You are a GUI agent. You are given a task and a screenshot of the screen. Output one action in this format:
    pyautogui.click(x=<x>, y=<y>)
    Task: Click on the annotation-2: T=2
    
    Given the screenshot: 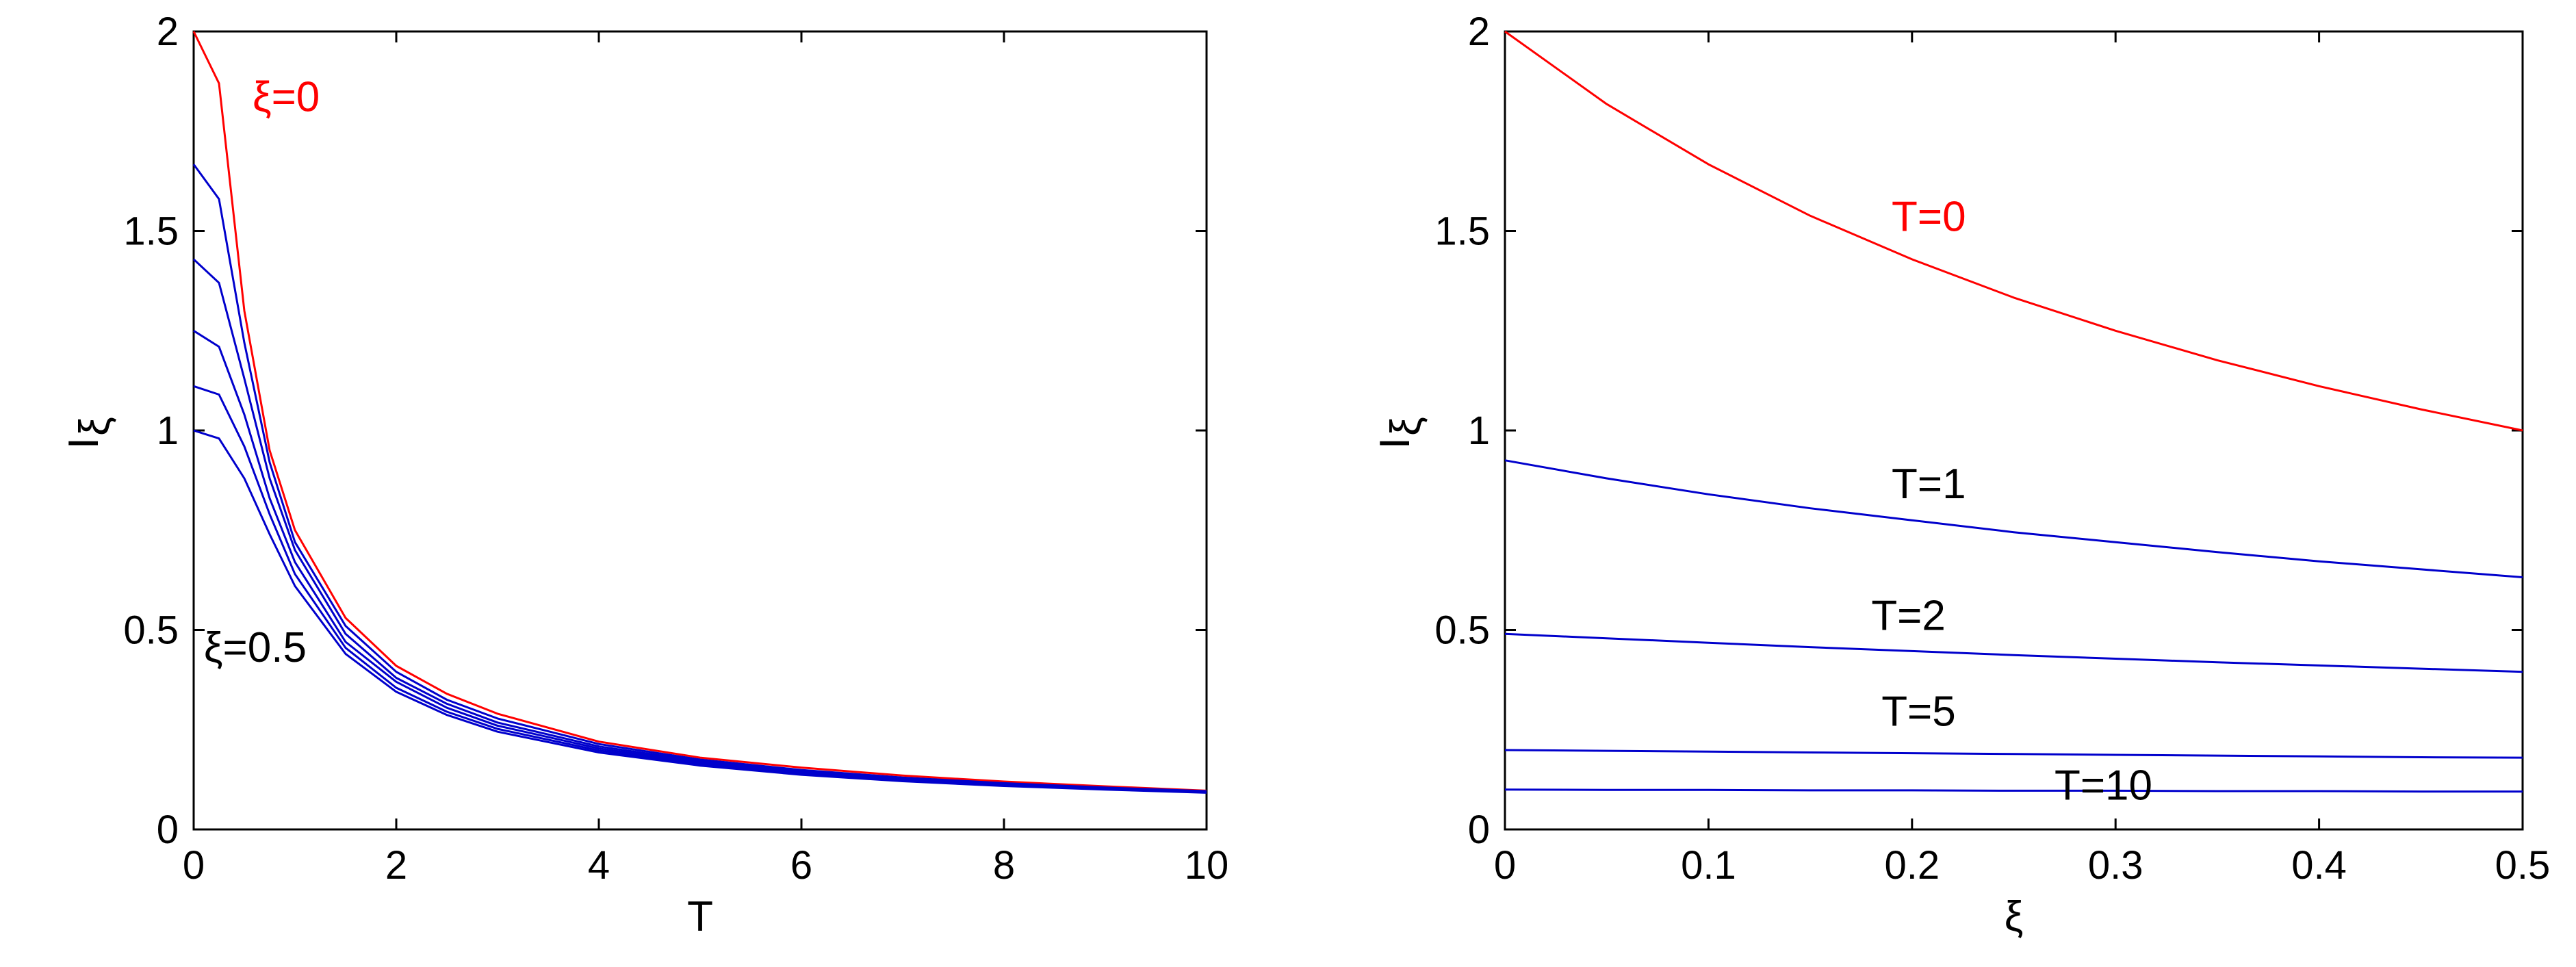 What is the action you would take?
    pyautogui.click(x=1908, y=616)
    